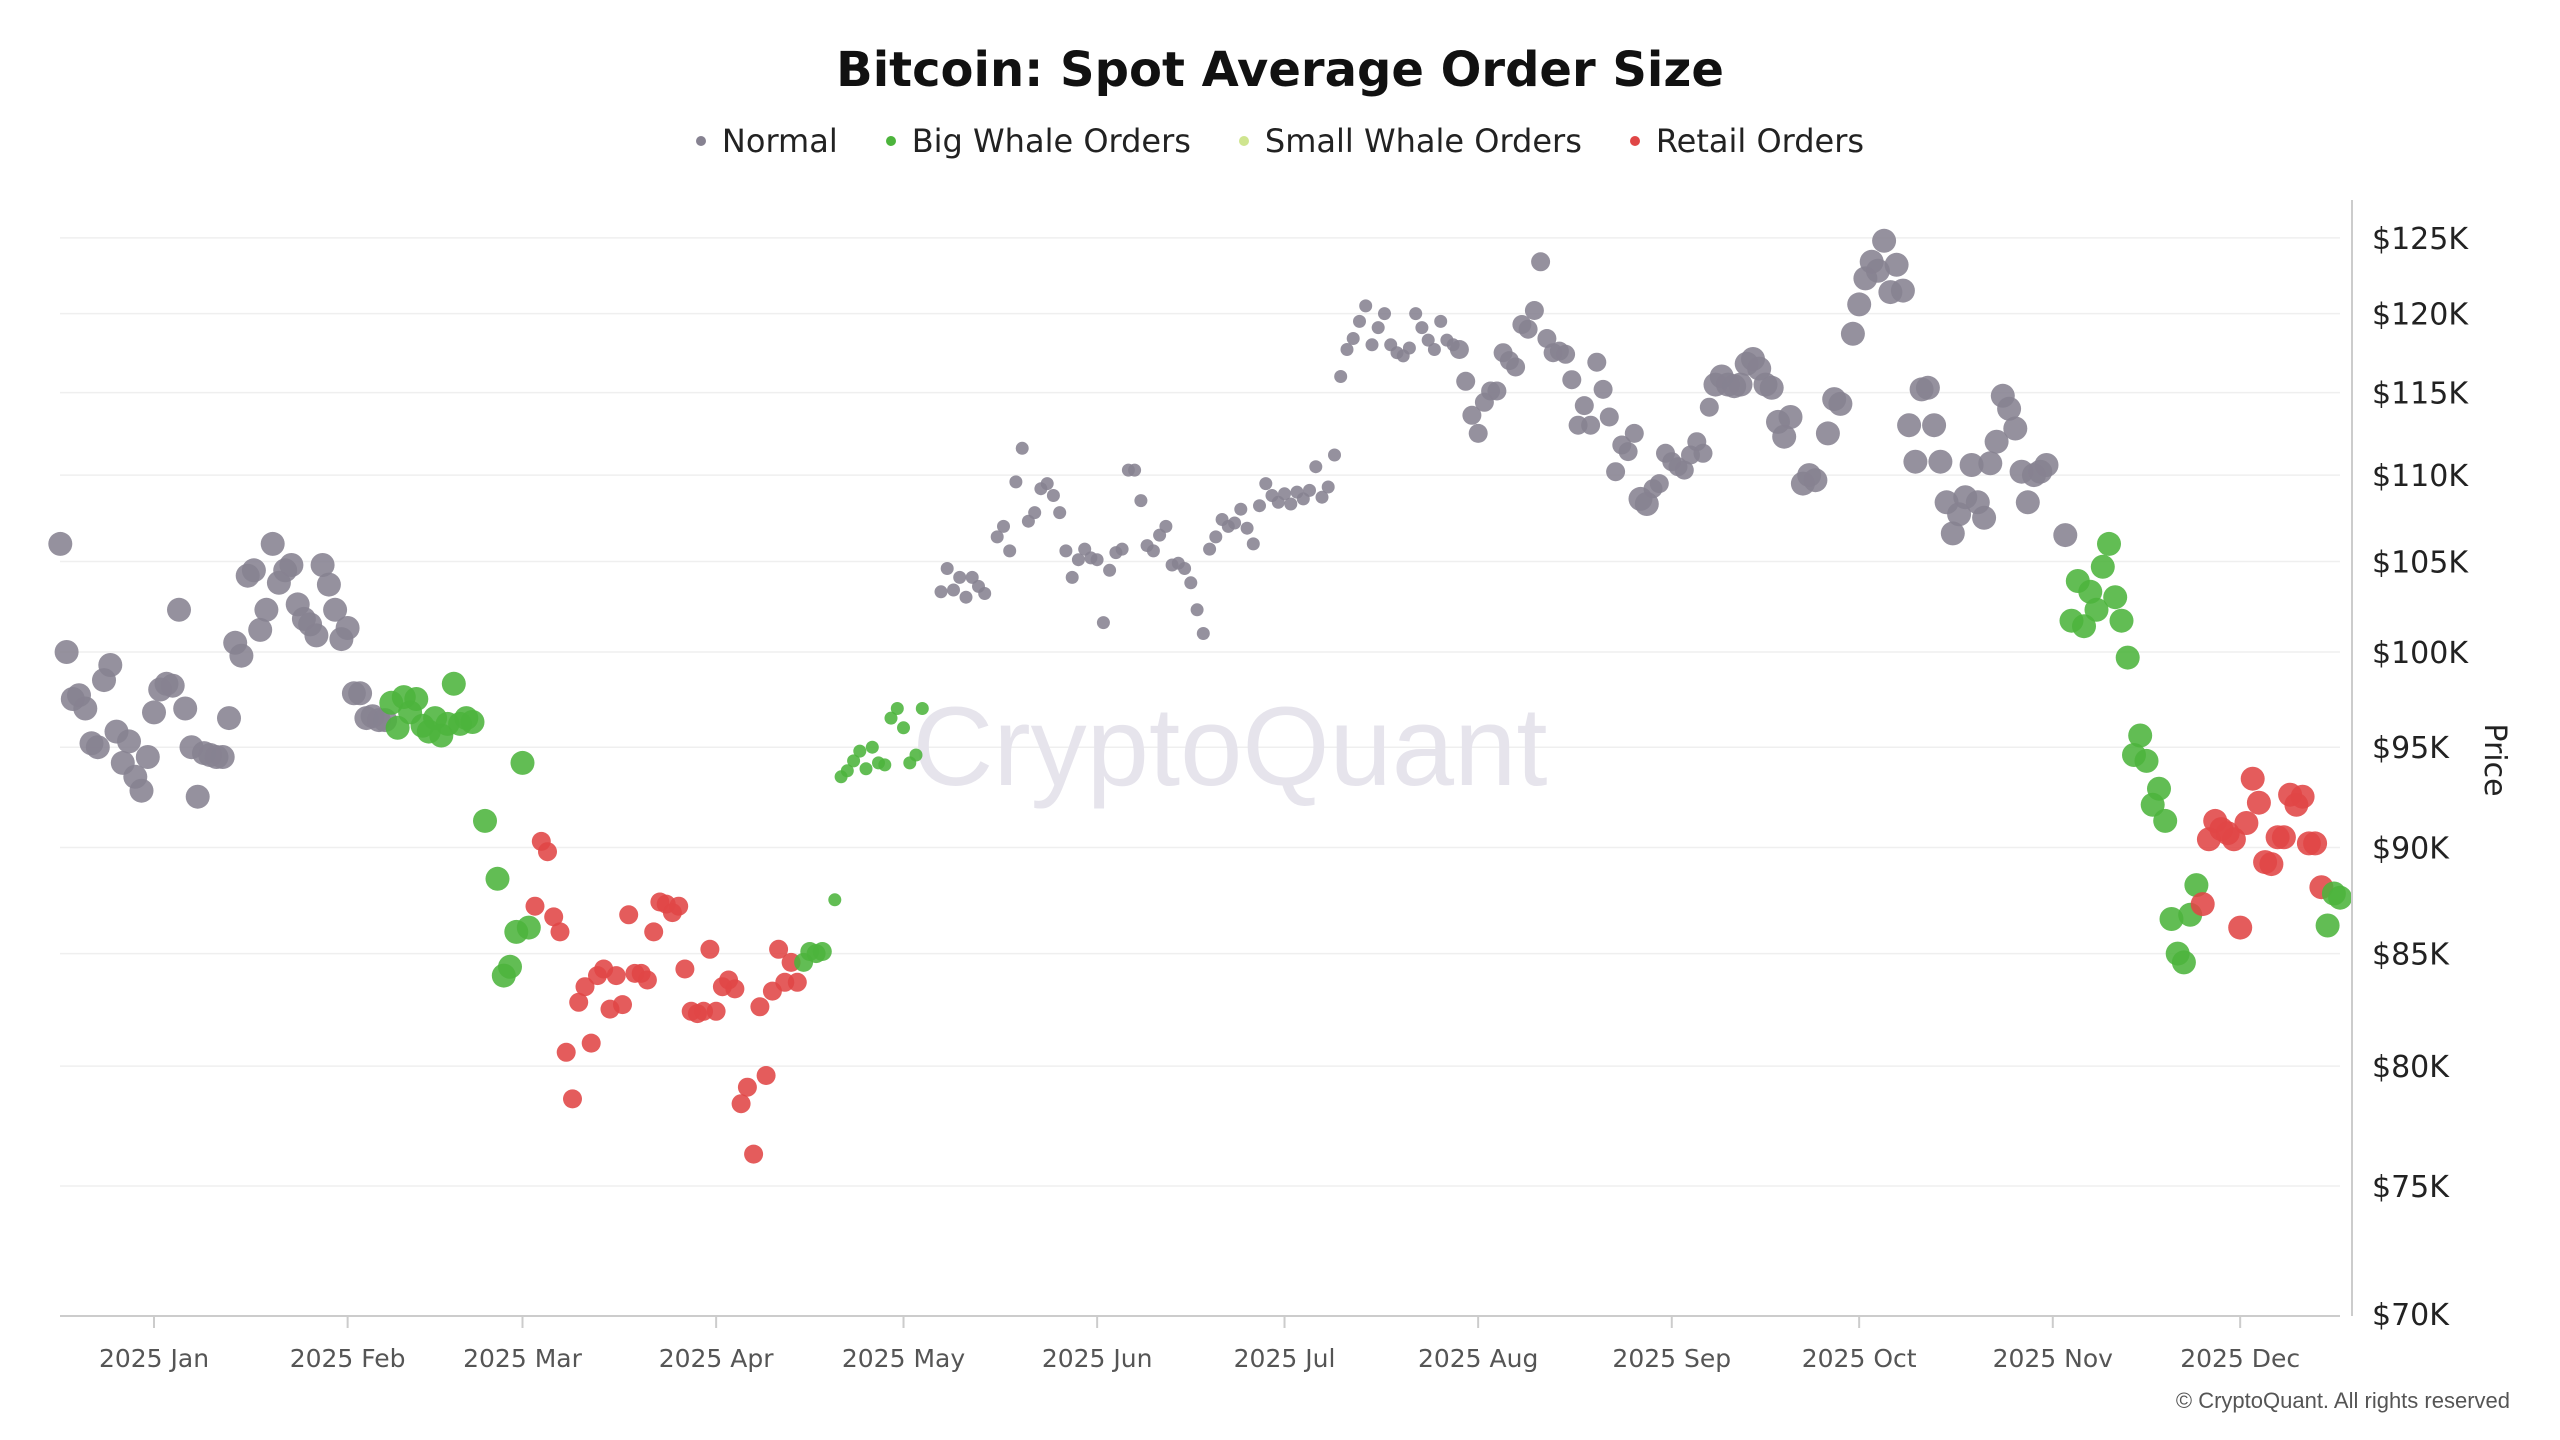 This screenshot has height=1440, width=2560. What do you see at coordinates (1410, 141) in the screenshot?
I see `legend-item-small-whale: Small Whale Orders` at bounding box center [1410, 141].